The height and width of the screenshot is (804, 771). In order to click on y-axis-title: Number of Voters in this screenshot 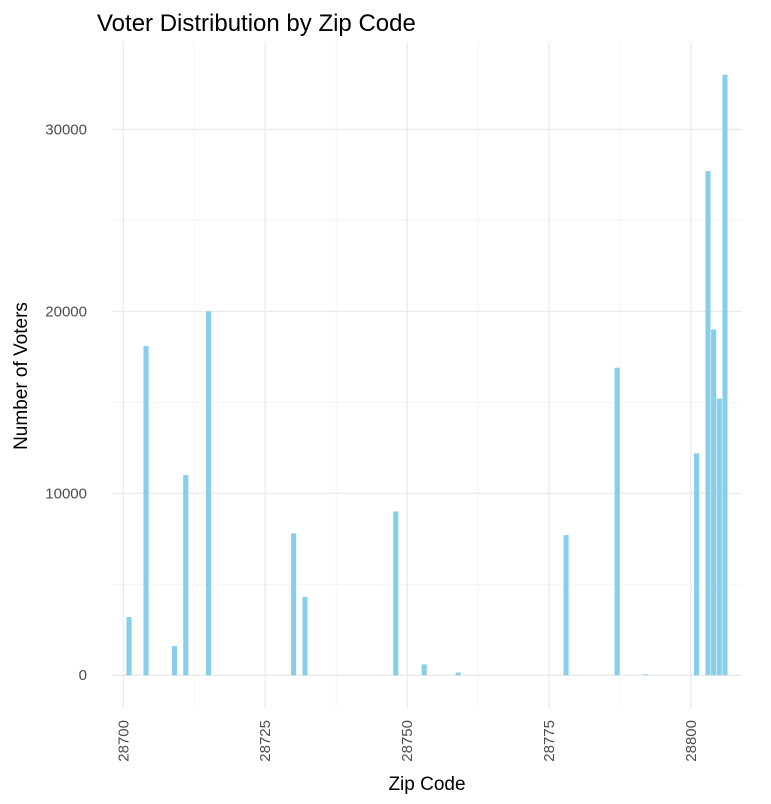, I will do `click(21, 376)`.